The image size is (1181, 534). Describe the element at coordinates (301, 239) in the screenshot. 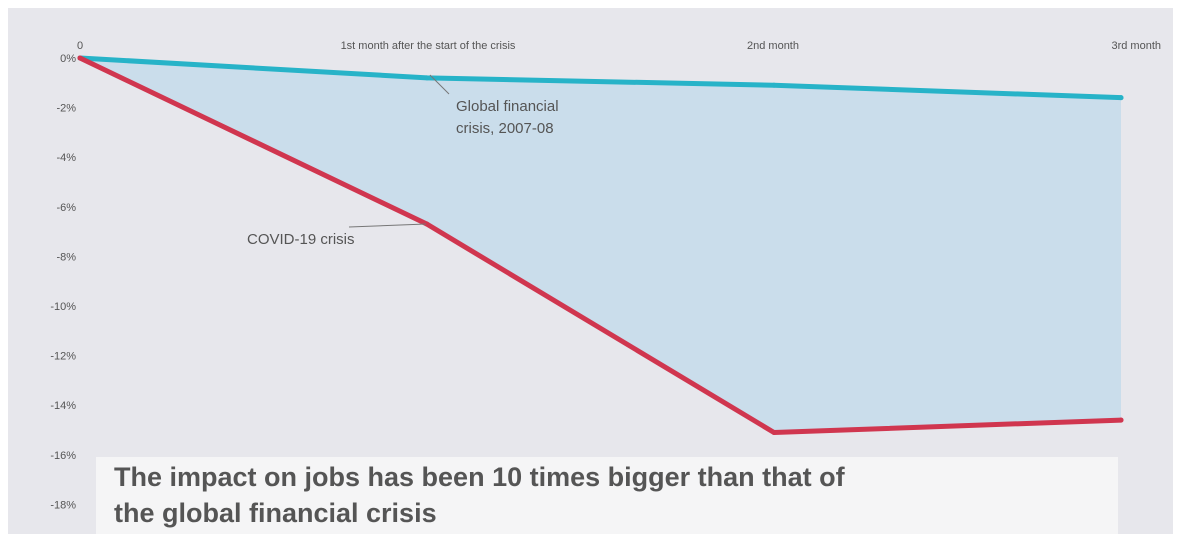

I see `annotation-label: COVID-19 crisis` at that location.